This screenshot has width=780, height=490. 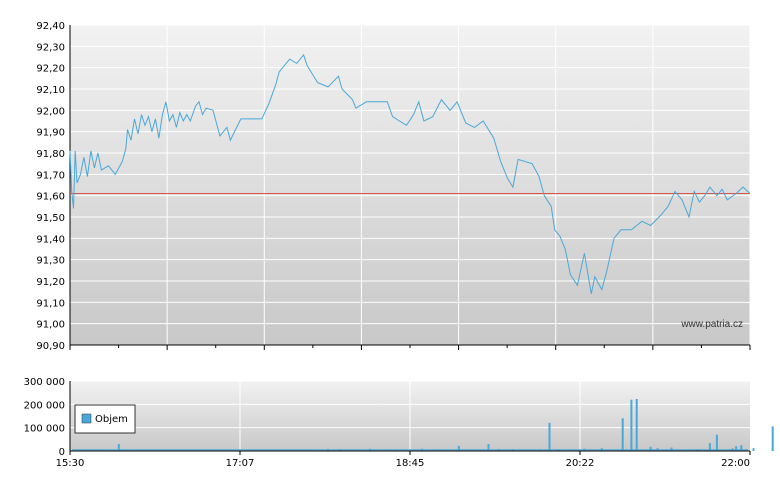 What do you see at coordinates (44, 405) in the screenshot?
I see `volume-y-tick-label: 200 000` at bounding box center [44, 405].